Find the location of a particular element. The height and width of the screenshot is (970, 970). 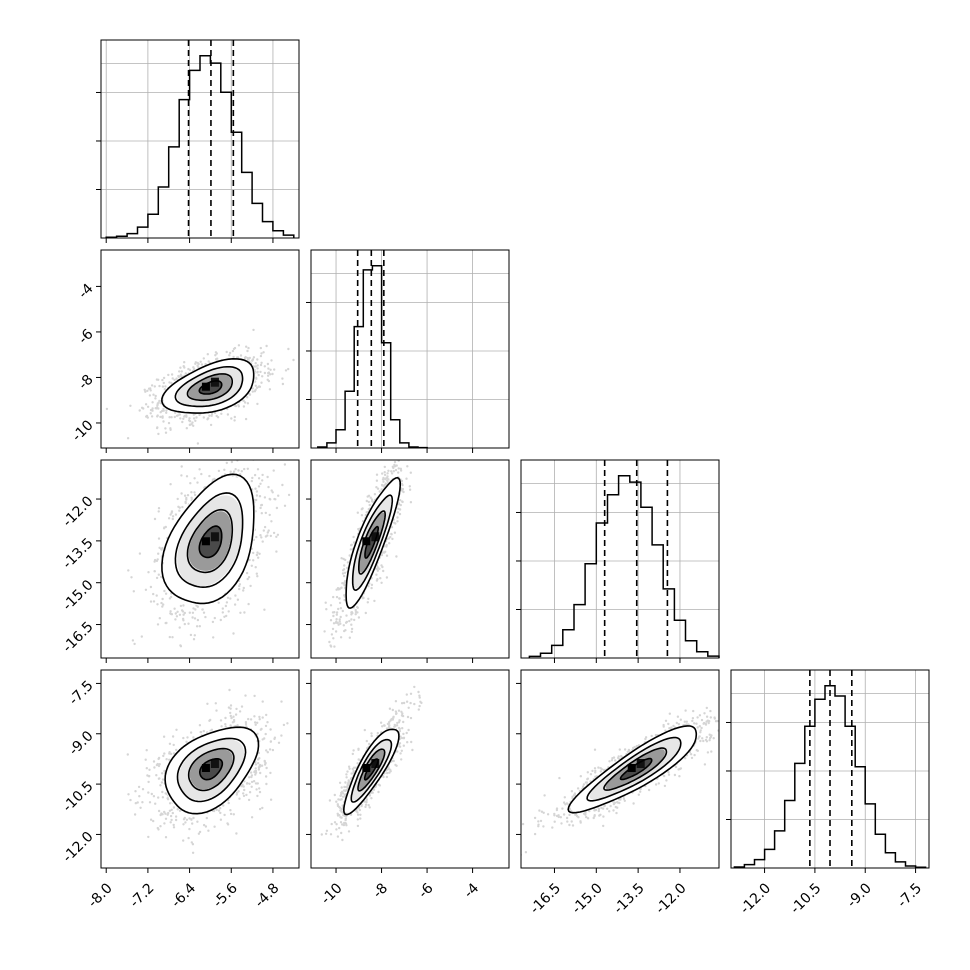

x-tick-label: -8 is located at coordinates (380, 890).